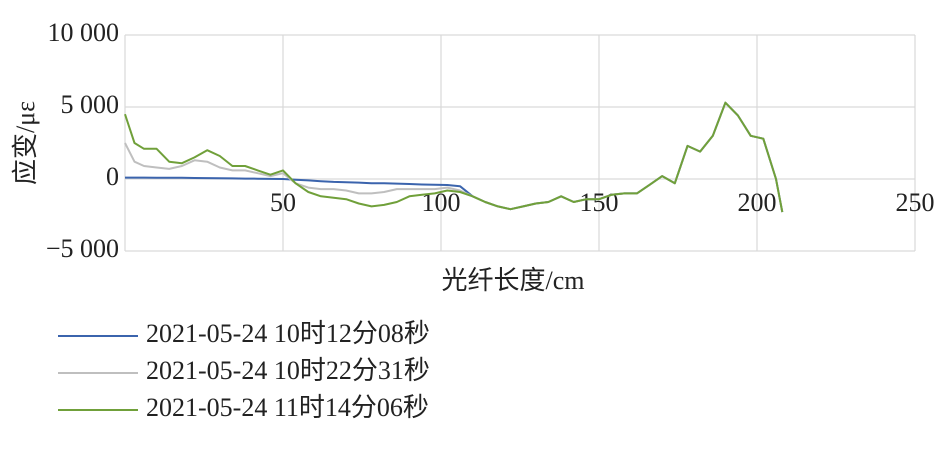 This screenshot has height=455, width=943. I want to click on x-tick-label: 150, so click(599, 202).